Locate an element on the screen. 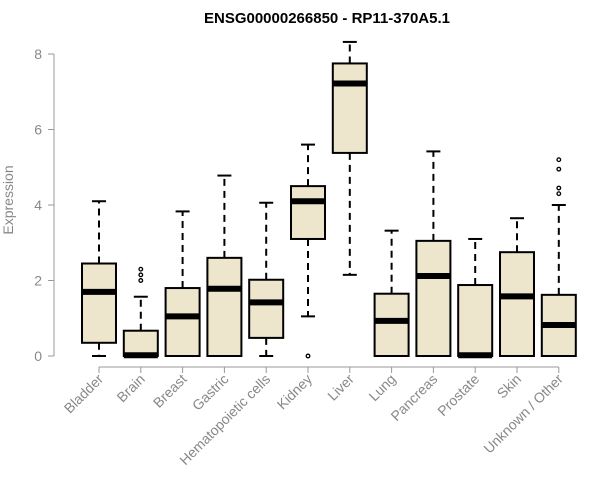 This screenshot has height=500, width=600. y-tick-label: 0 is located at coordinates (38, 356).